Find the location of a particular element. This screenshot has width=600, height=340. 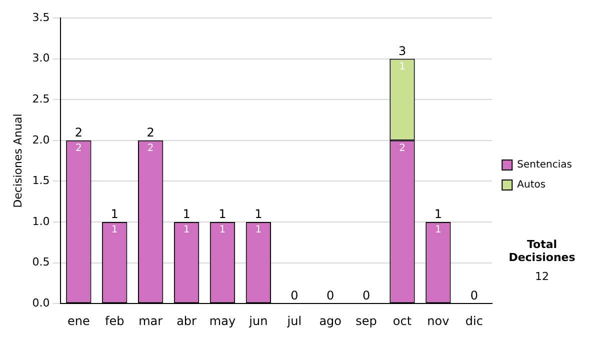

y-tick-label: 3.5 is located at coordinates (41, 17).